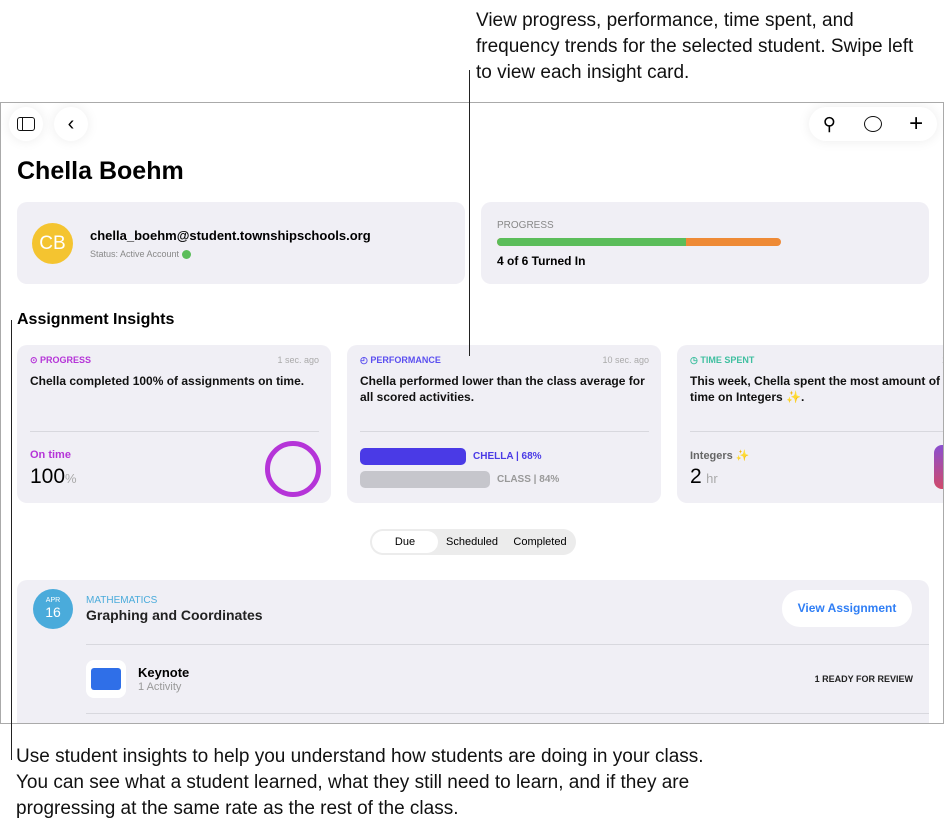 This screenshot has height=826, width=944. What do you see at coordinates (727, 360) in the screenshot?
I see `tag: TIME SPENT` at bounding box center [727, 360].